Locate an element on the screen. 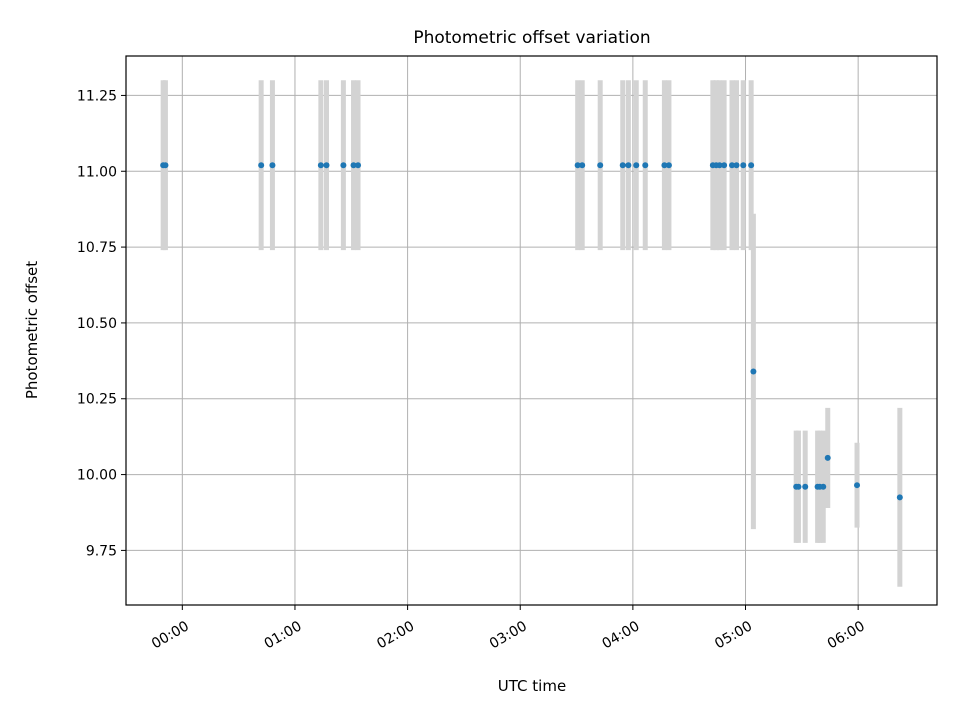 The image size is (960, 720). y-tick-label: 11.25 is located at coordinates (97, 96).